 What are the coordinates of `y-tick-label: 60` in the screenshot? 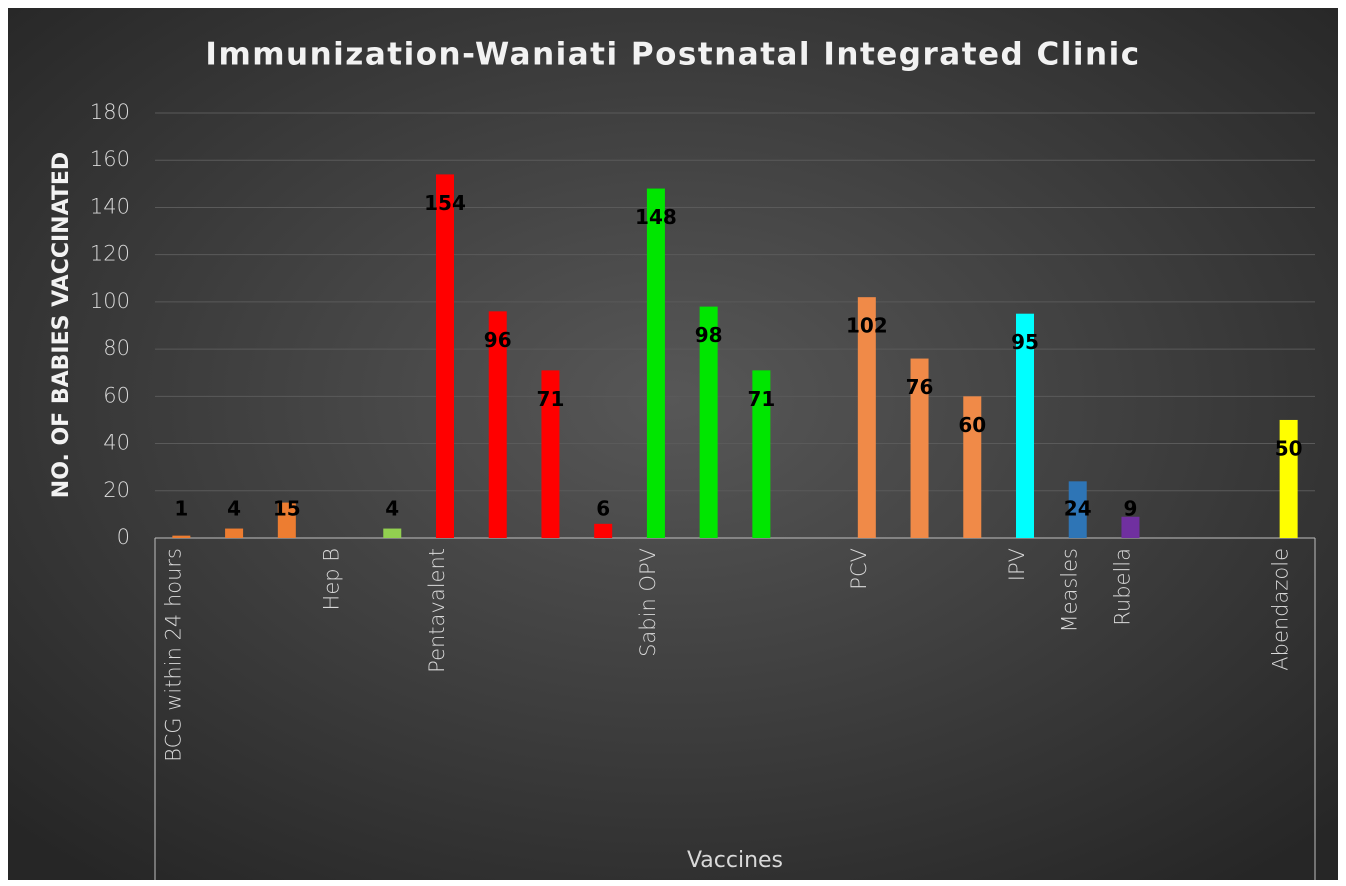 It's located at (116, 395).